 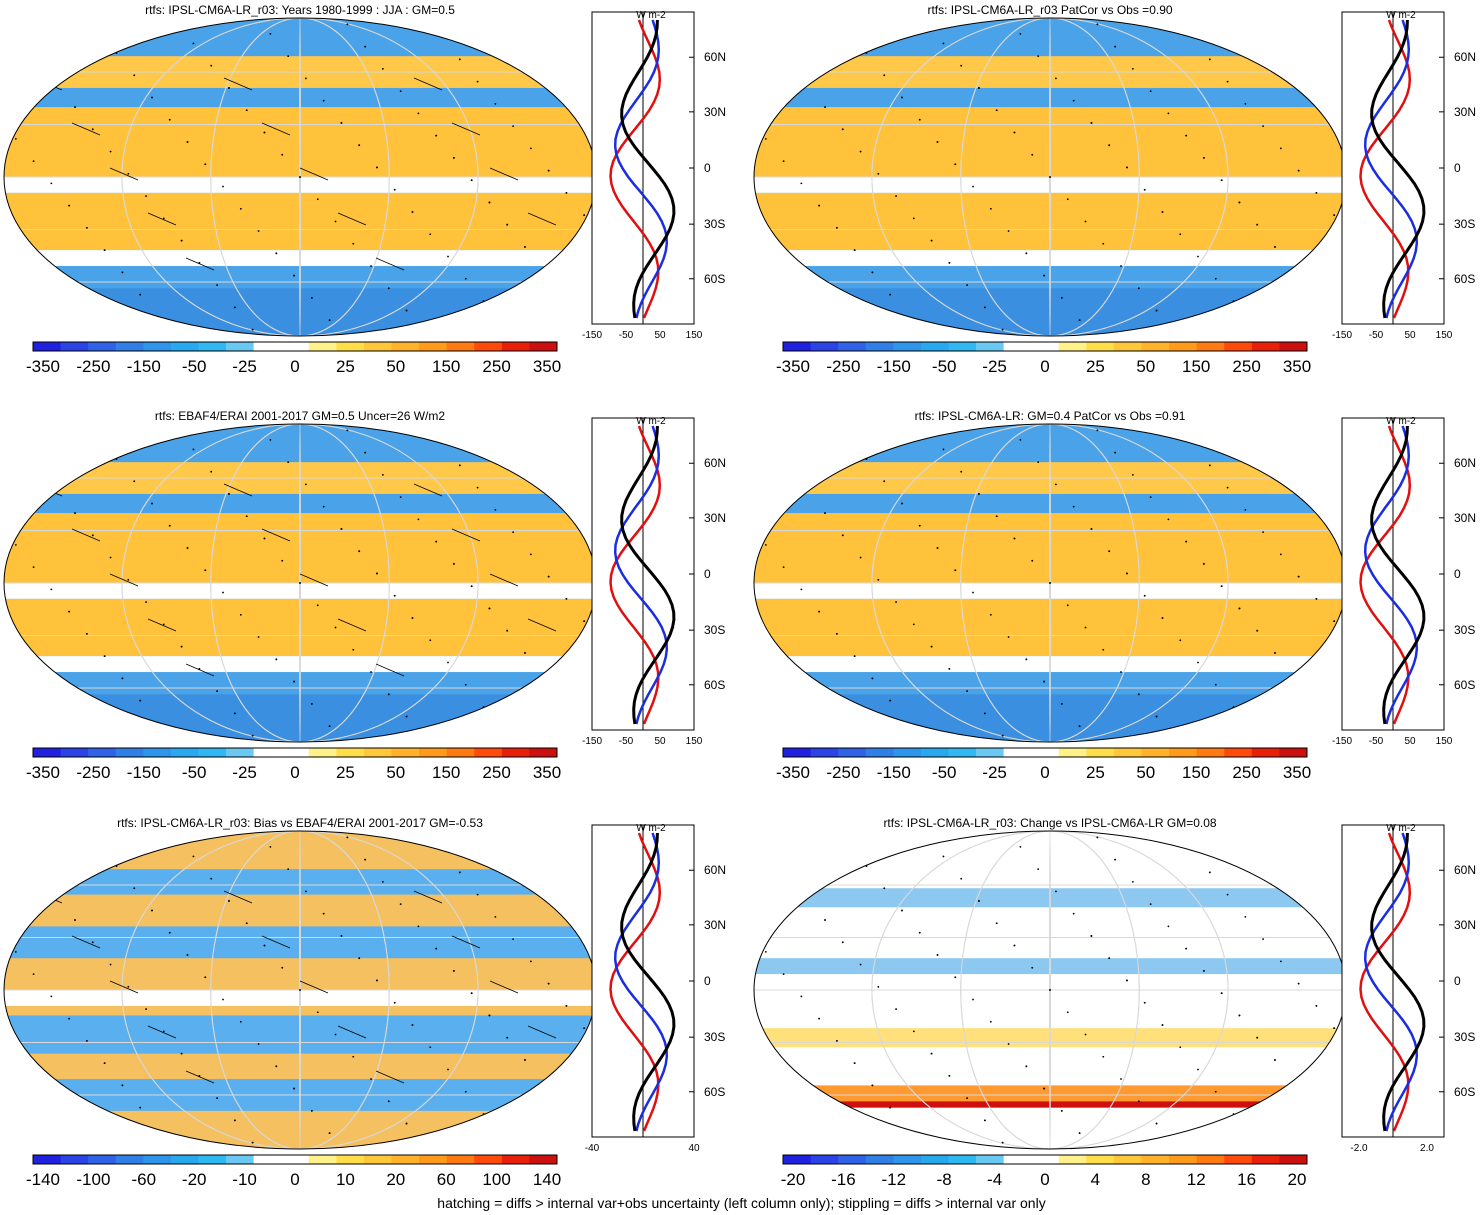 I want to click on colorbar-label: 25, so click(x=1095, y=772).